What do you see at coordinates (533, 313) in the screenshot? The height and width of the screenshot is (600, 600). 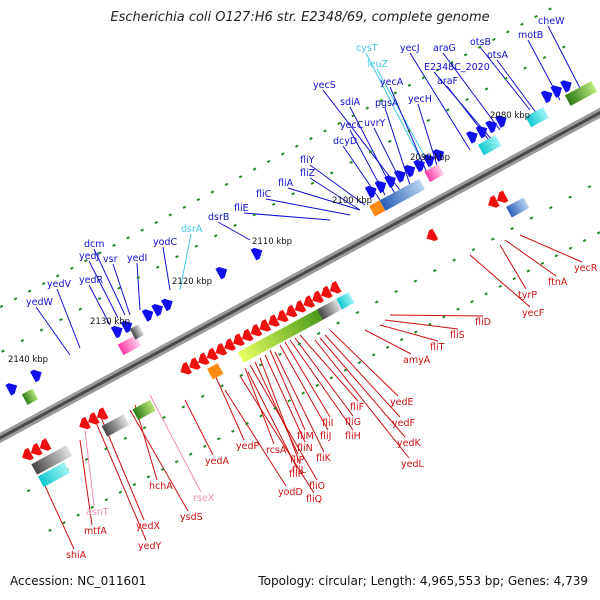 I see `reverse-gene-label: yecF` at bounding box center [533, 313].